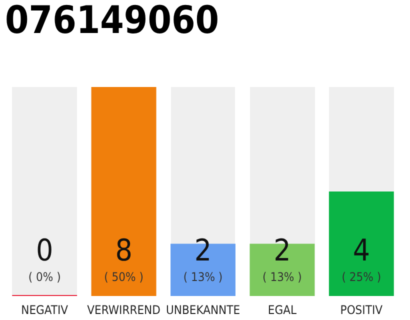  What do you see at coordinates (124, 259) in the screenshot?
I see `data-label: 8 ( 50% )` at bounding box center [124, 259].